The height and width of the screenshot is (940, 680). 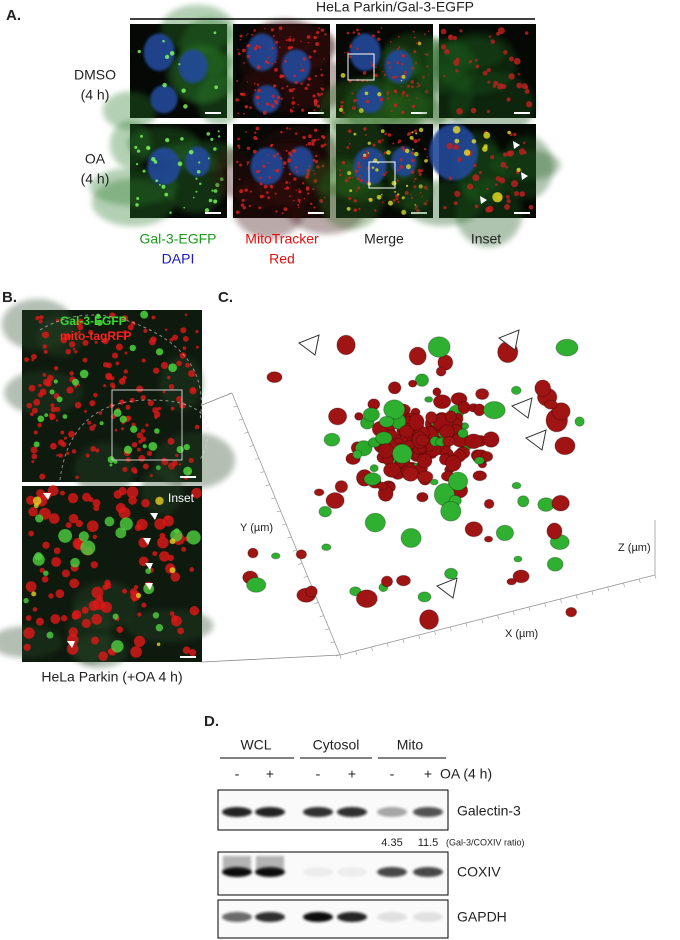 I want to click on arrowhead, so click(x=483, y=200).